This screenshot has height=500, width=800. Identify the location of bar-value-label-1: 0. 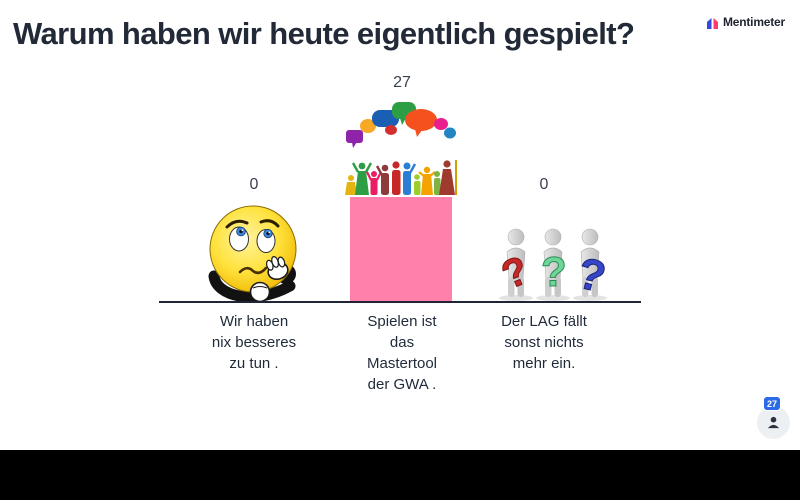
(254, 184).